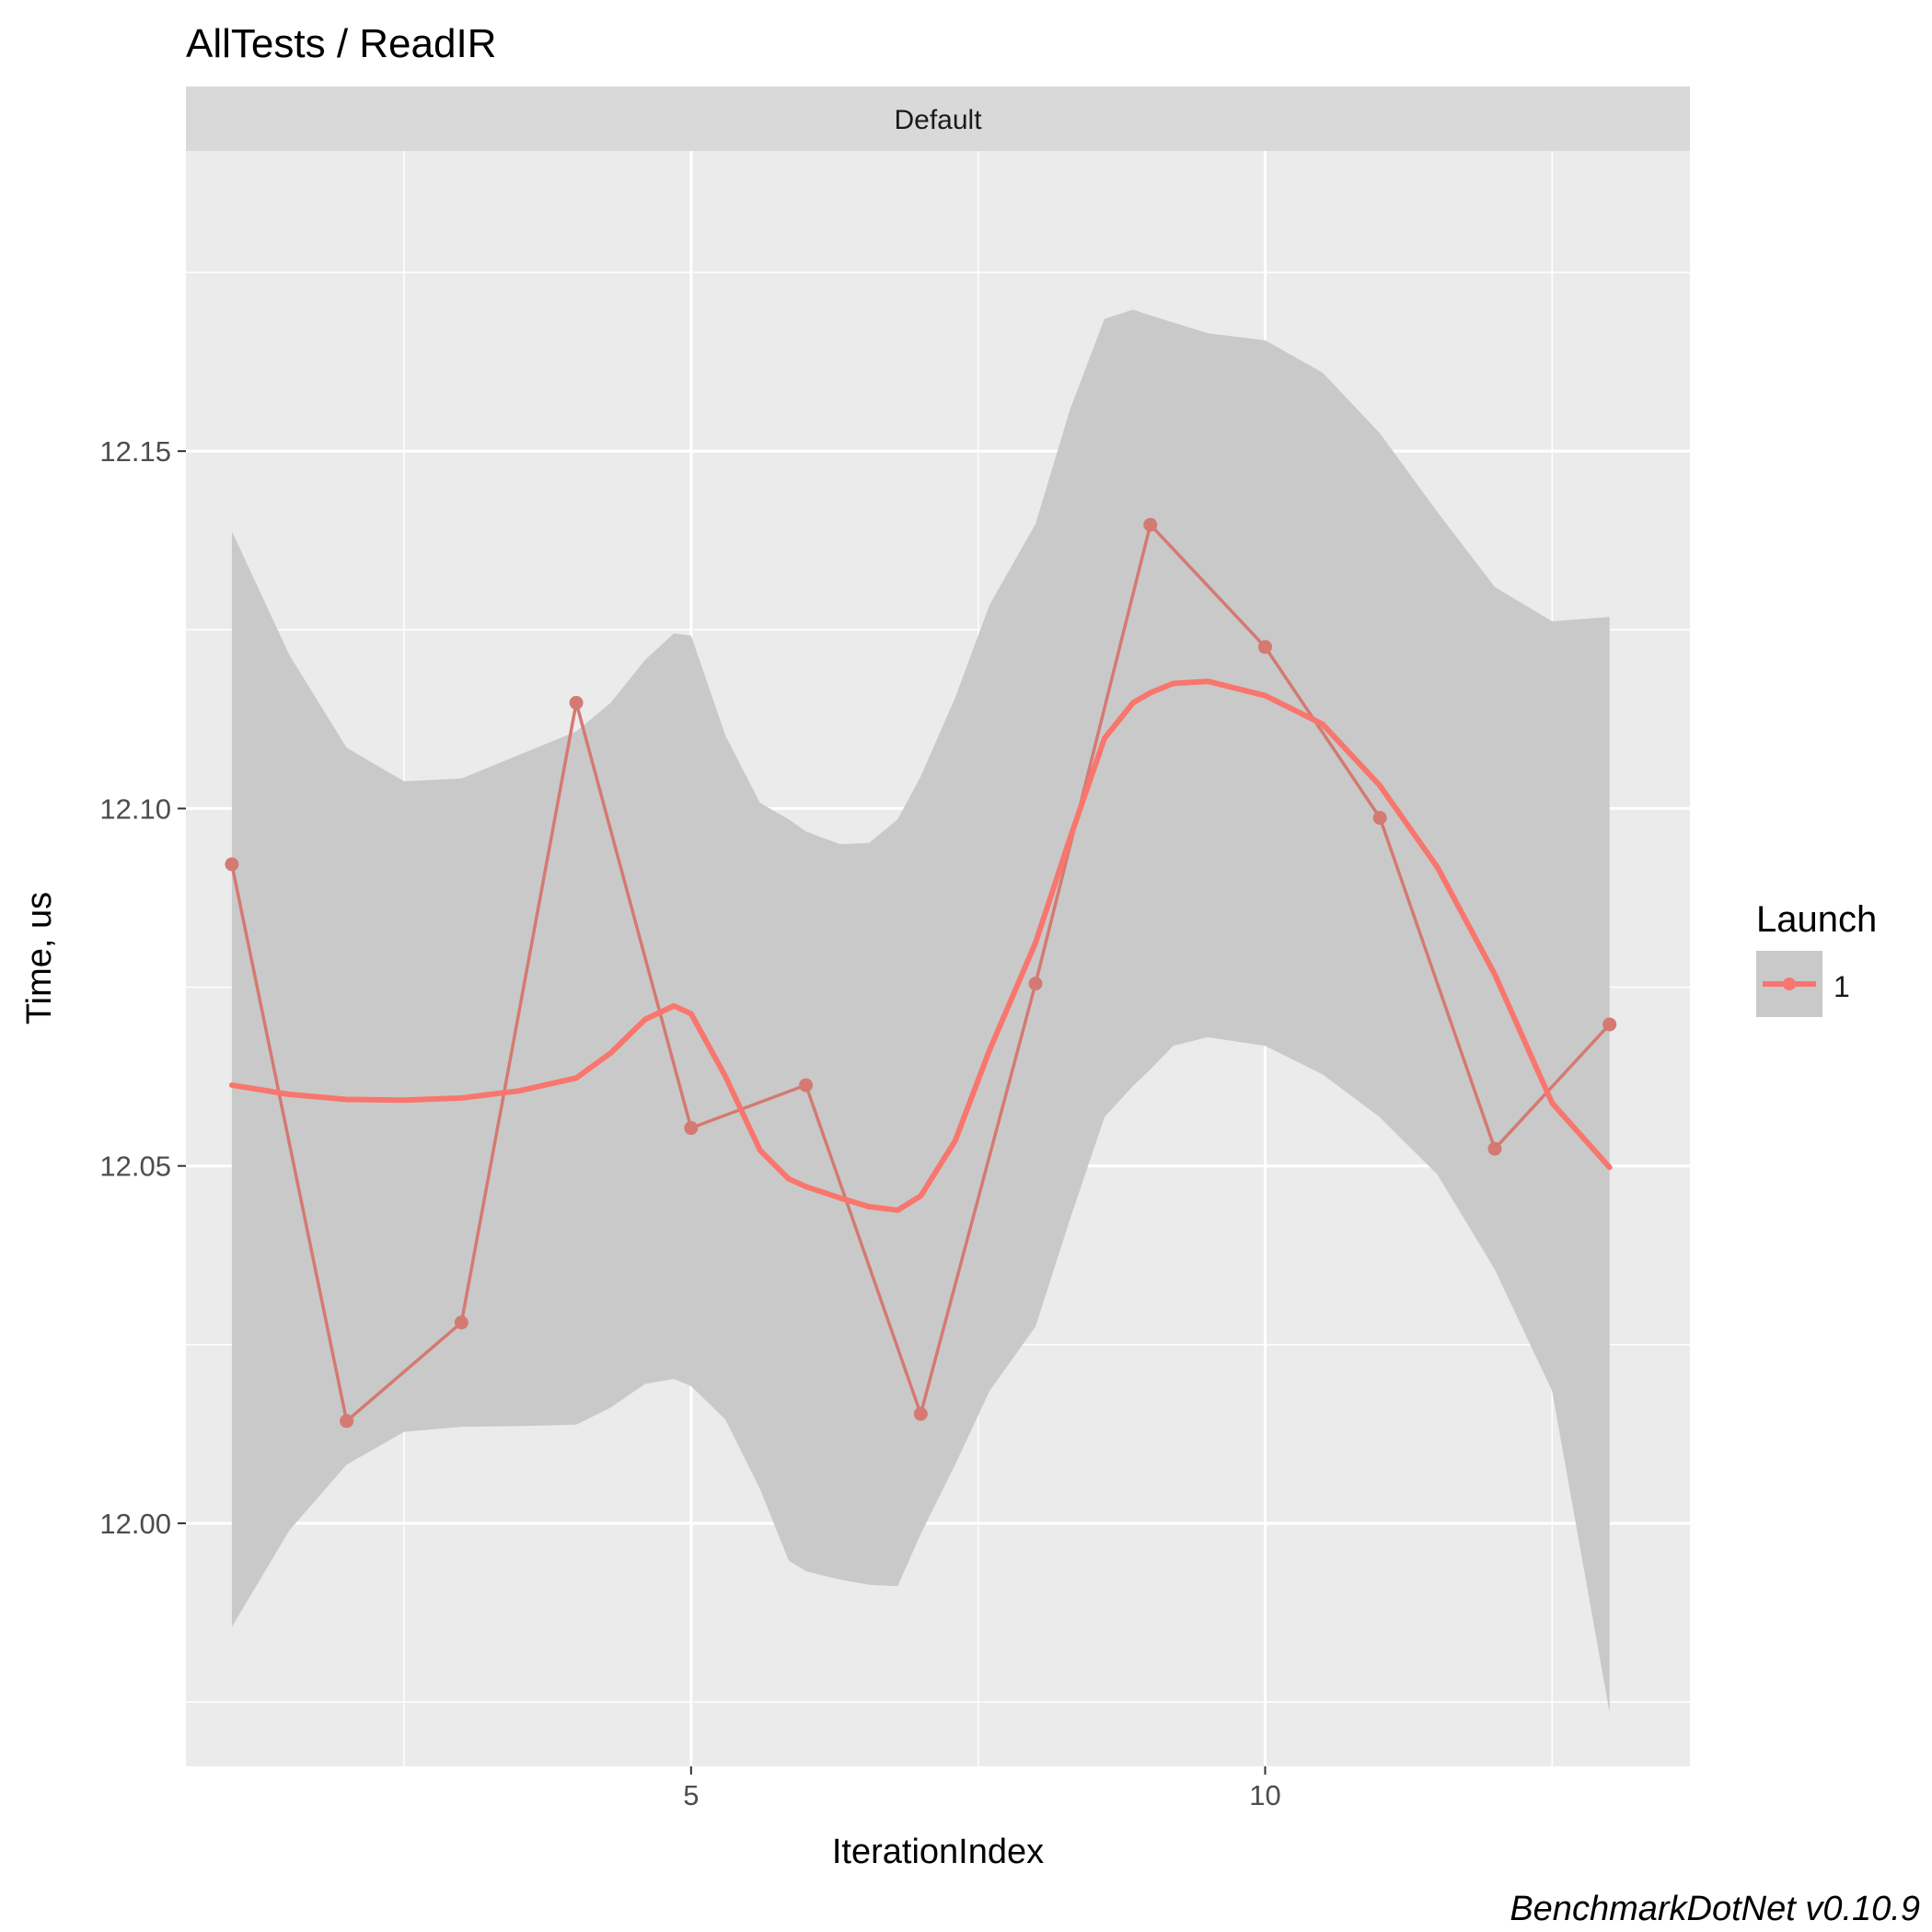 The image size is (1932, 1932). What do you see at coordinates (135, 809) in the screenshot?
I see `y-tick-label: 12.10` at bounding box center [135, 809].